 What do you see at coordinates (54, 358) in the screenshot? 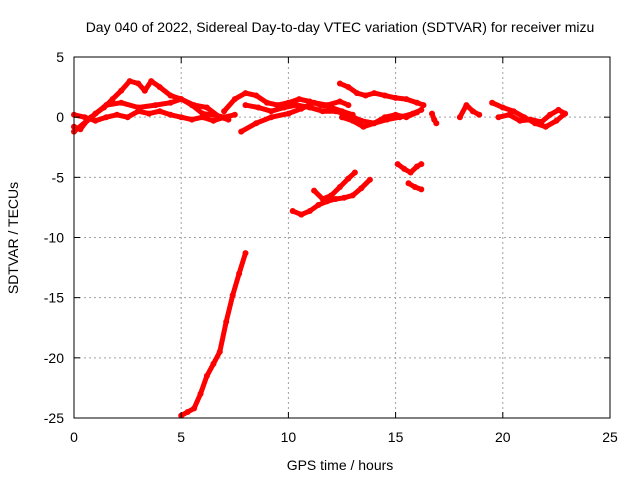
I see `y-tick-label: -20` at bounding box center [54, 358].